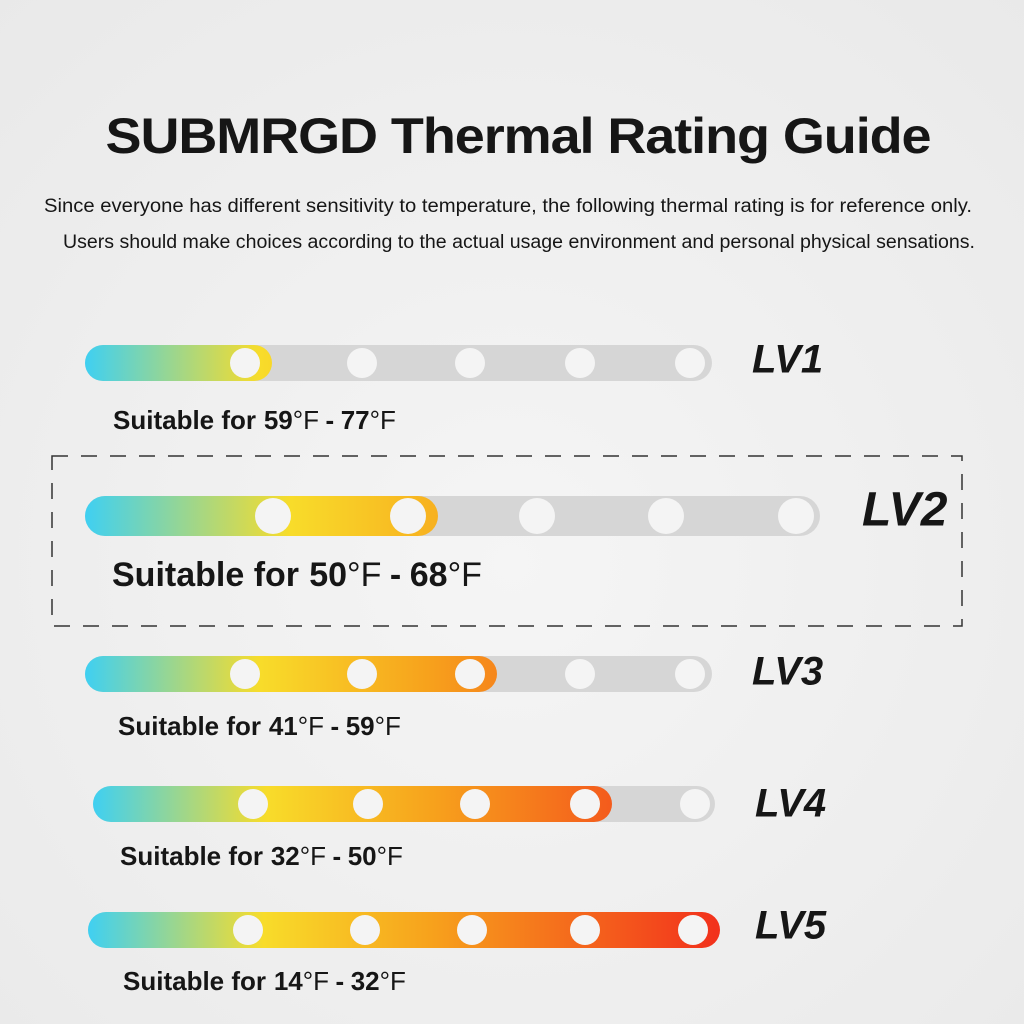 Image resolution: width=1024 pixels, height=1024 pixels. Describe the element at coordinates (905, 510) in the screenshot. I see `level-label: LV2` at that location.